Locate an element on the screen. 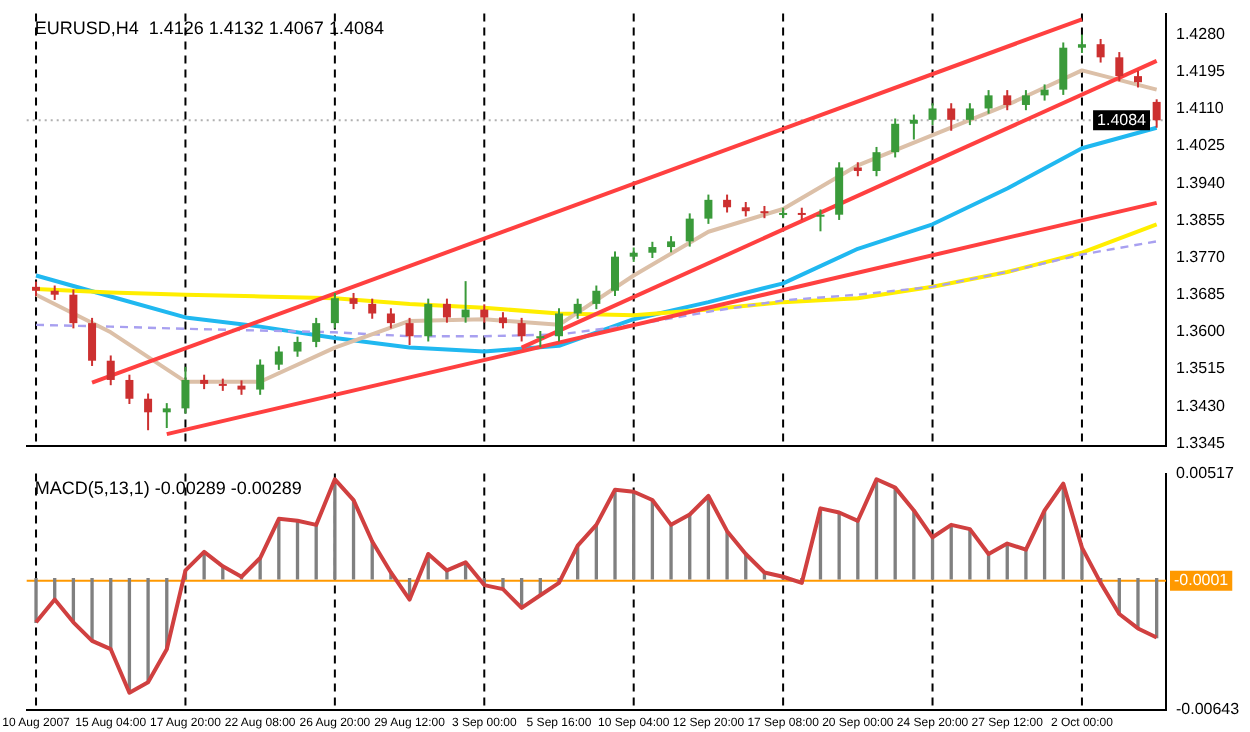 The image size is (1250, 732). ref-line-label: 1.4084 is located at coordinates (1122, 119).